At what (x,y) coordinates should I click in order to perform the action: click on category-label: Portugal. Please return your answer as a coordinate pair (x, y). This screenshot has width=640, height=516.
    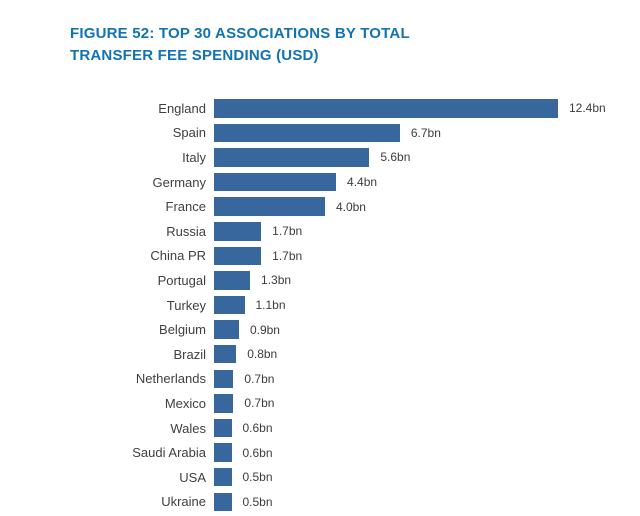
    Looking at the image, I should click on (181, 280).